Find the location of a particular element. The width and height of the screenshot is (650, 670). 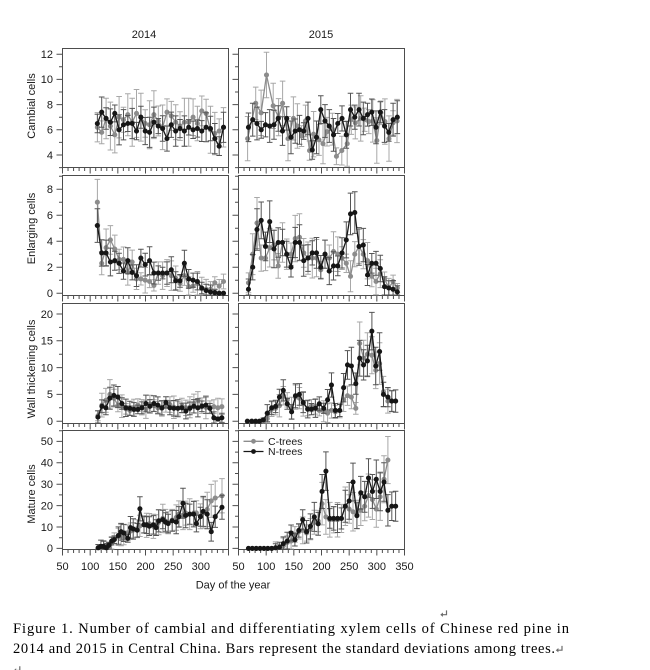

svg-text: 2 is located at coordinates (50, 268).